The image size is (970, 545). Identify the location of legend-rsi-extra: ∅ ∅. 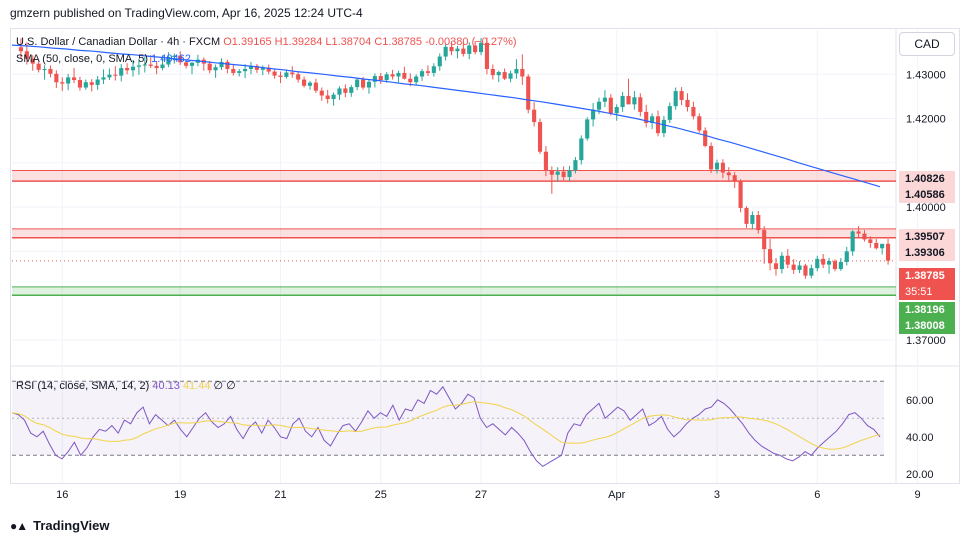
(224, 386).